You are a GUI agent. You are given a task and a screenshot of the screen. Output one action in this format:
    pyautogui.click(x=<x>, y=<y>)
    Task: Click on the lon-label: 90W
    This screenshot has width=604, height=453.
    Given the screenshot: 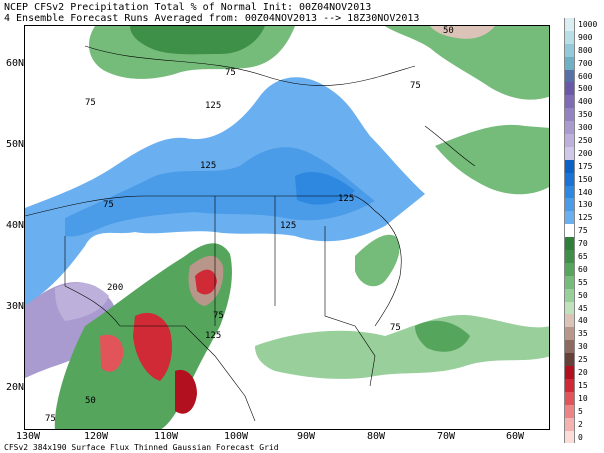 What is the action you would take?
    pyautogui.click(x=306, y=436)
    